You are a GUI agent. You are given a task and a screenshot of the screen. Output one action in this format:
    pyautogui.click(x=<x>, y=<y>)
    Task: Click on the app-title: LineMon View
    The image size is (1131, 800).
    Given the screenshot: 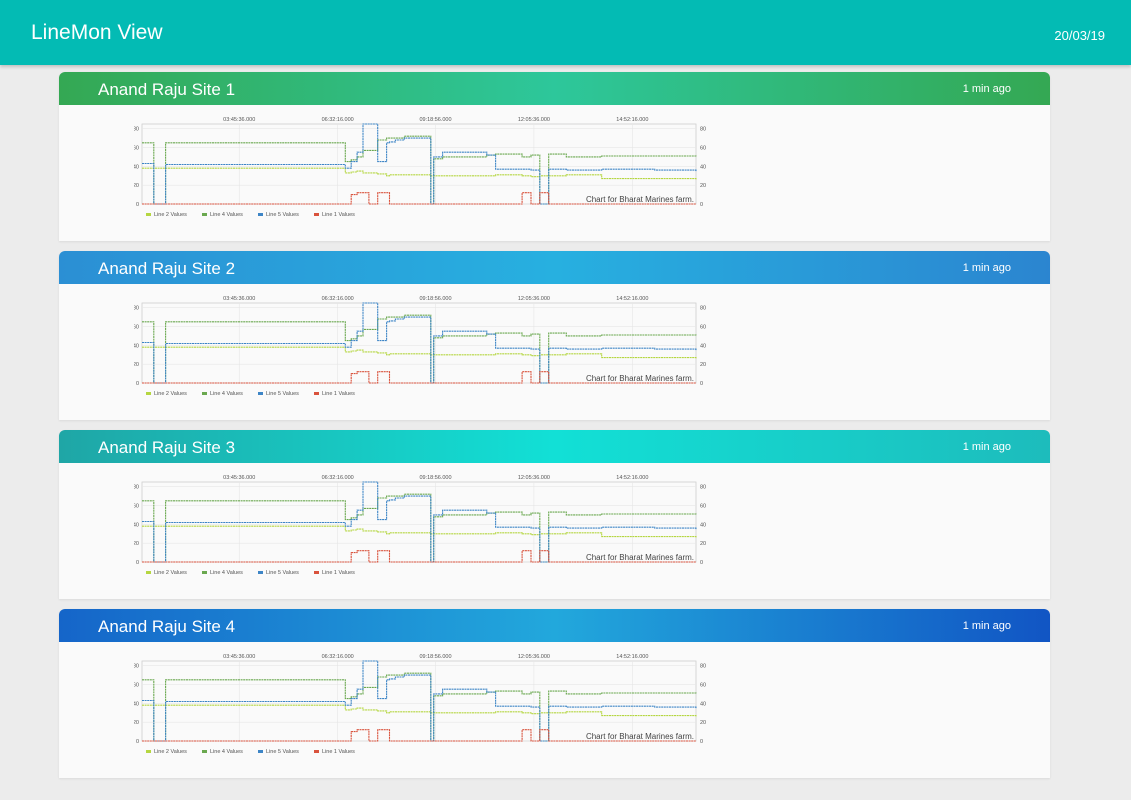 What is the action you would take?
    pyautogui.click(x=97, y=32)
    